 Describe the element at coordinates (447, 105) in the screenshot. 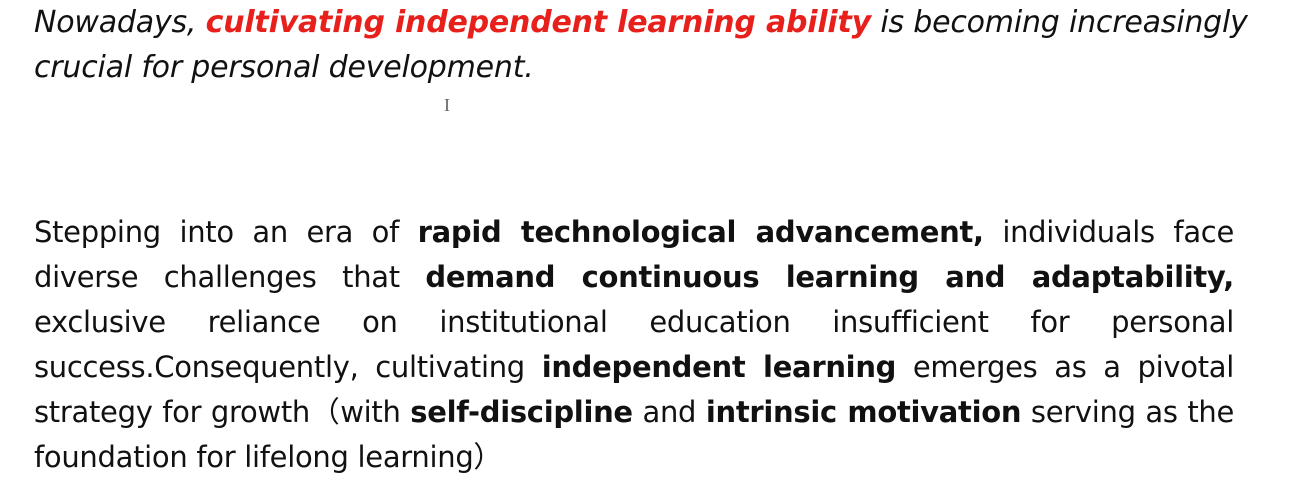

I see `text-cursor-icon: I` at that location.